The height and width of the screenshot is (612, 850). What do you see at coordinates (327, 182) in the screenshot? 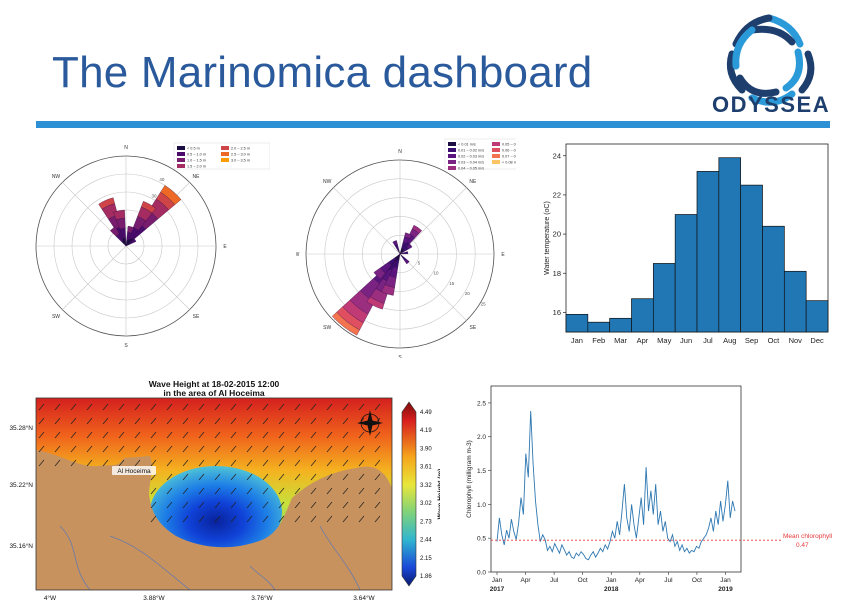
I see `rose-direction-label: NW` at bounding box center [327, 182].